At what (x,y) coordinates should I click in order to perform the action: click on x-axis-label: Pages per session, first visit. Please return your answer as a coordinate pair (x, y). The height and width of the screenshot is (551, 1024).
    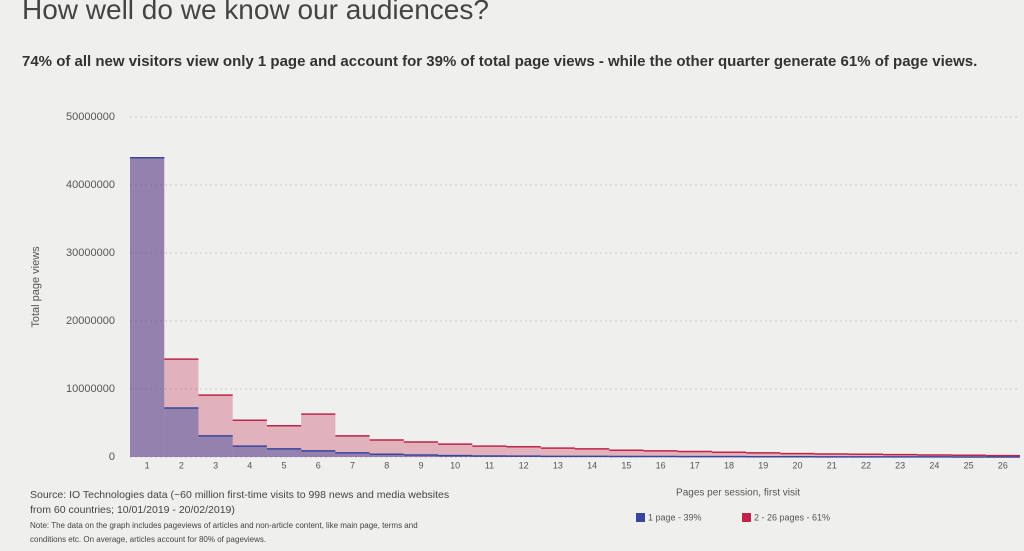
    Looking at the image, I should click on (738, 493).